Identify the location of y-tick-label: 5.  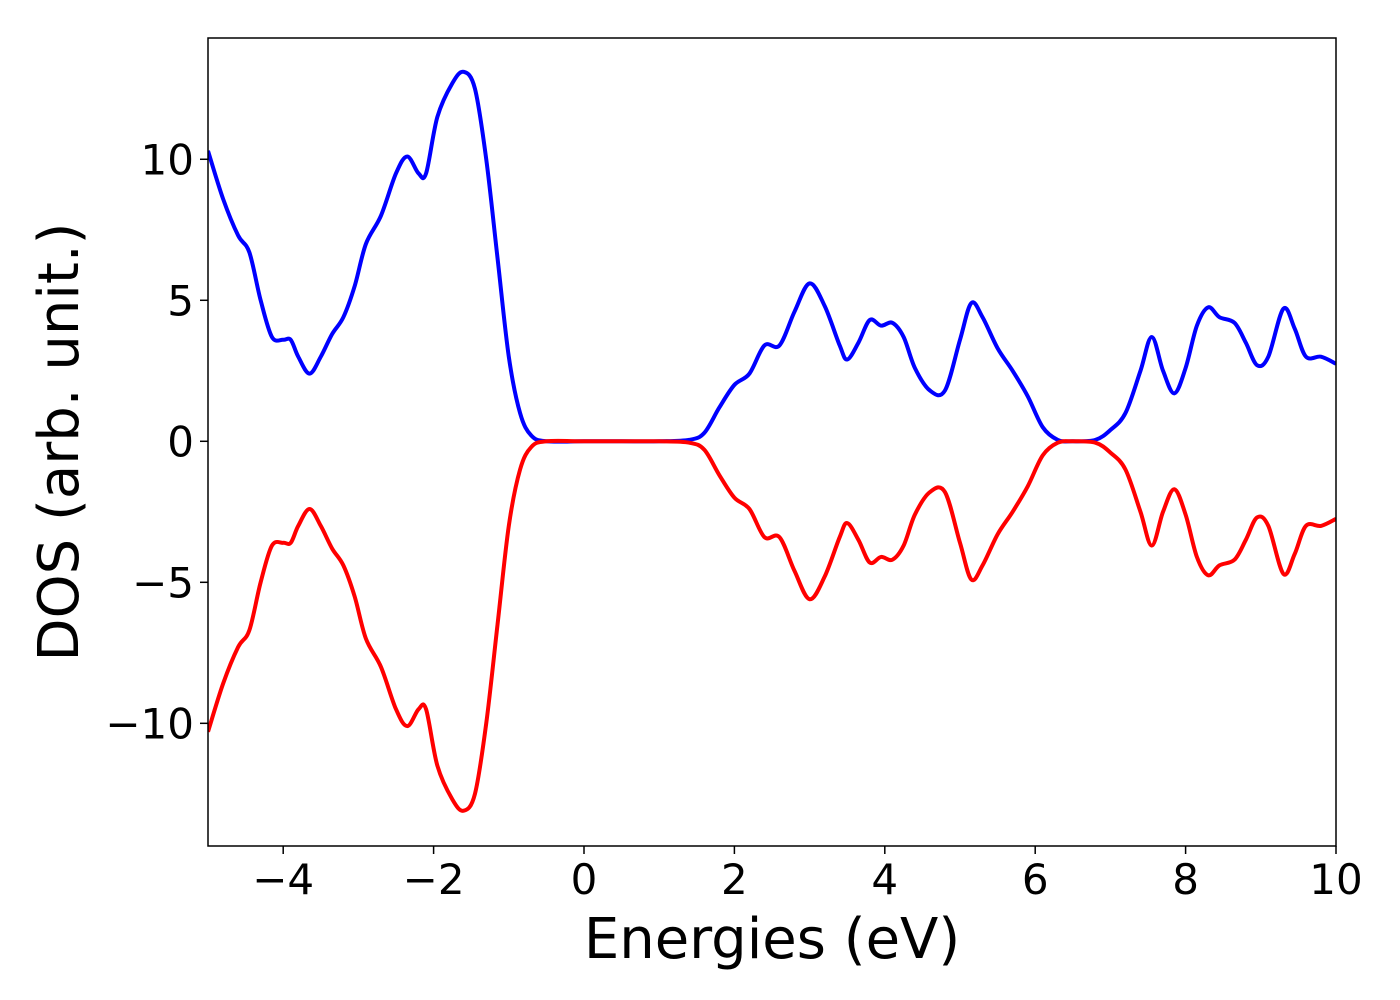
(180, 300).